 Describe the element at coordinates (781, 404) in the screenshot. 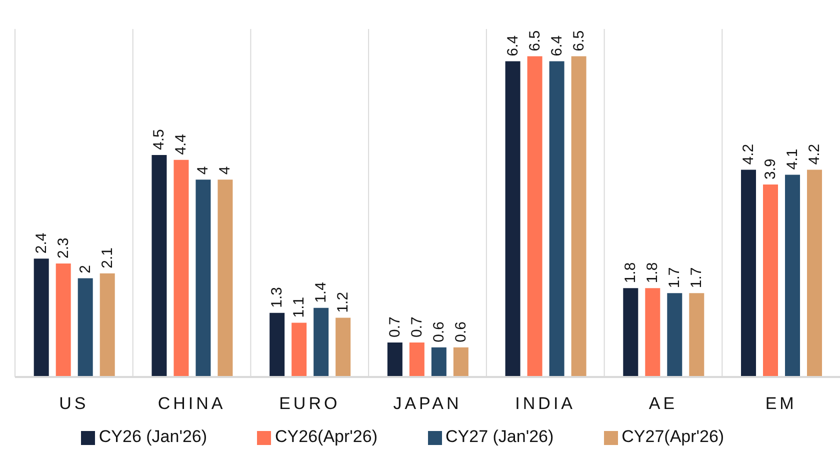

I see `x-tick-label: EM` at that location.